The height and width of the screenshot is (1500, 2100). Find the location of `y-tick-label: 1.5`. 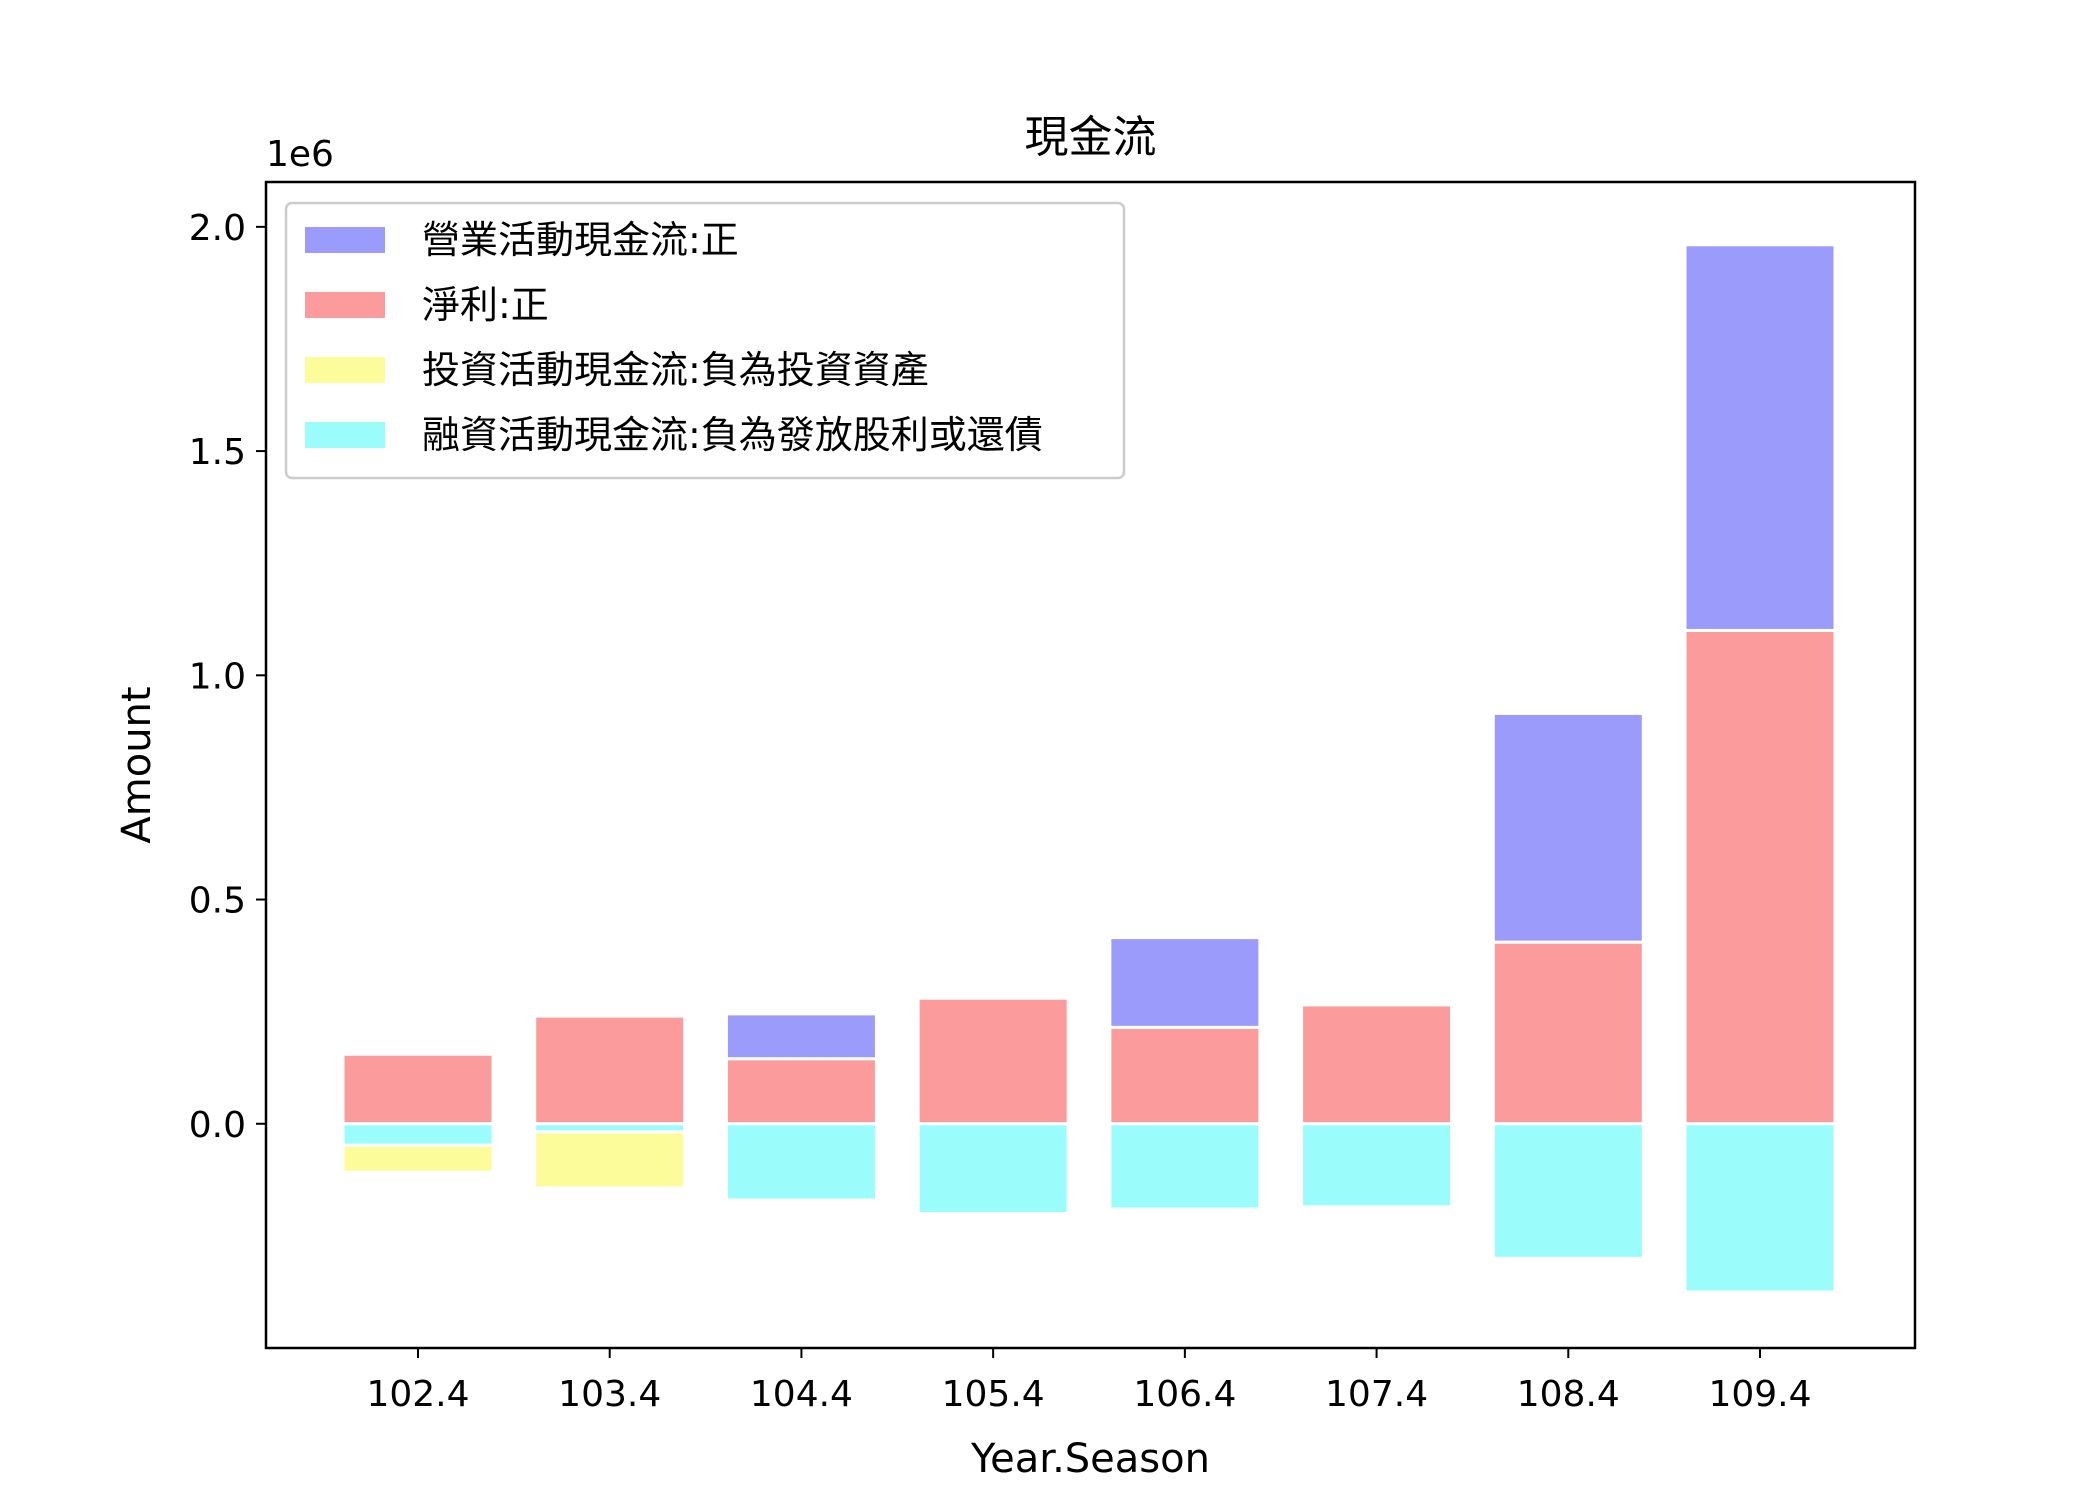

y-tick-label: 1.5 is located at coordinates (217, 452).